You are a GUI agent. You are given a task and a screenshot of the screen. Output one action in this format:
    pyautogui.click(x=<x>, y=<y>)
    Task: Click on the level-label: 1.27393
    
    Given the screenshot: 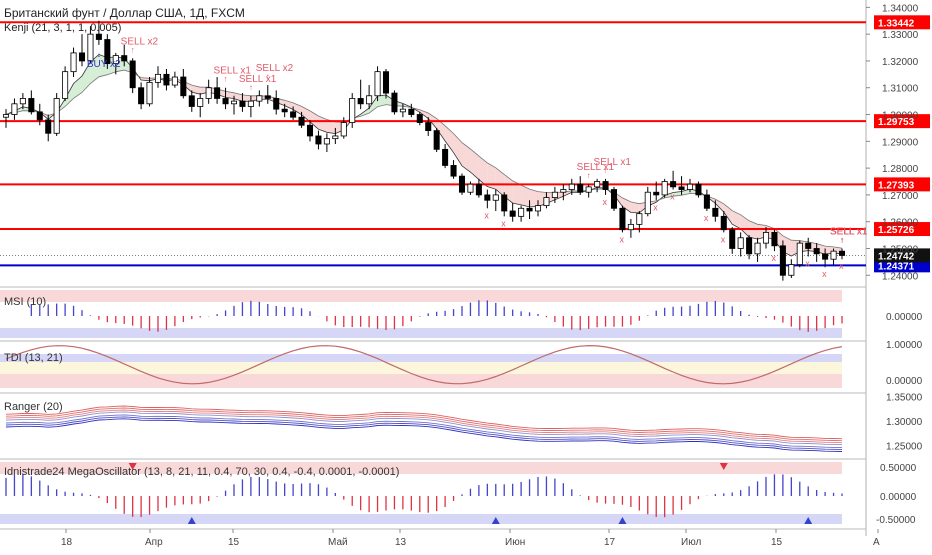 What is the action you would take?
    pyautogui.click(x=896, y=185)
    